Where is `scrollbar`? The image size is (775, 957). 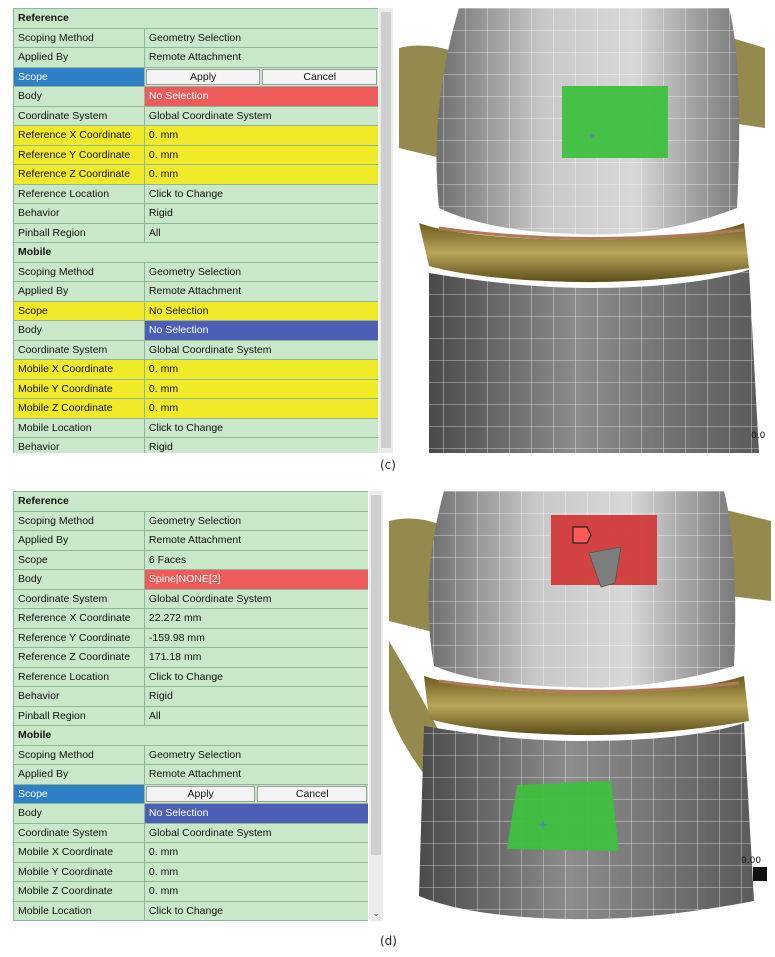
scrollbar is located at coordinates (386, 230).